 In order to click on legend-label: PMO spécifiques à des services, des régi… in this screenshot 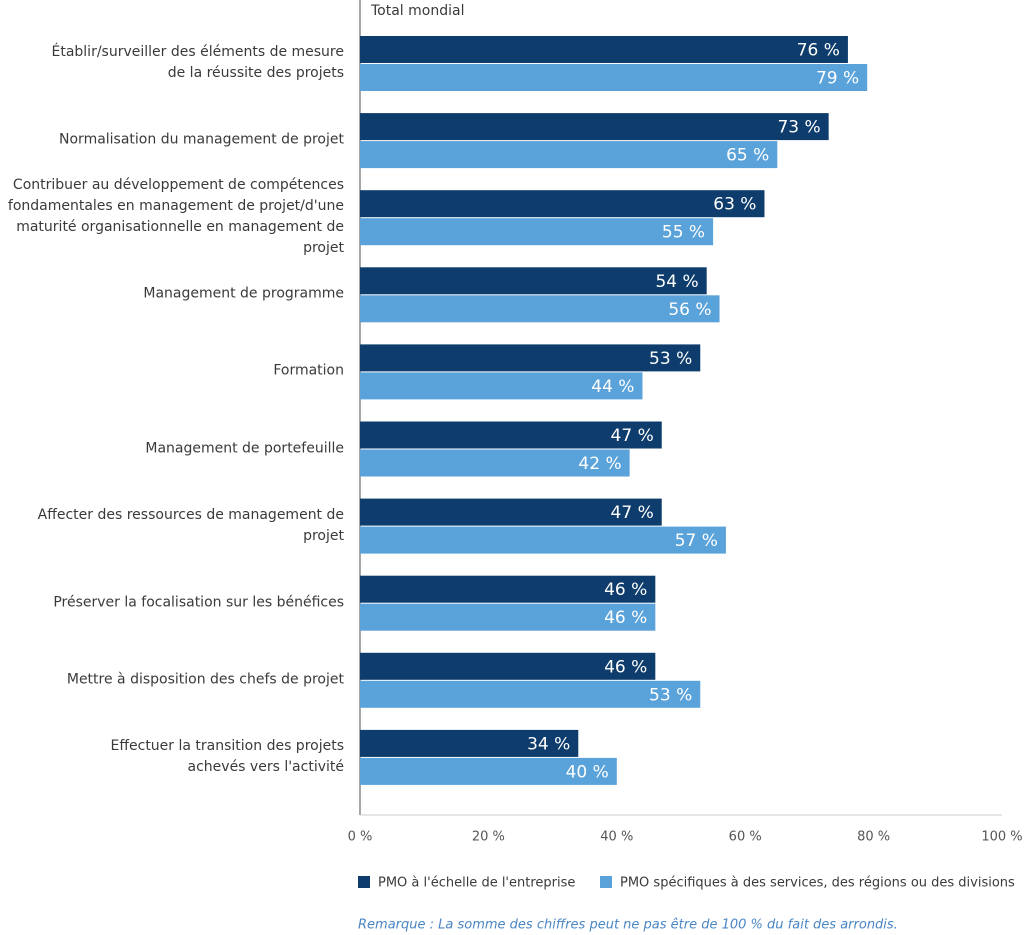, I will do `click(817, 883)`.